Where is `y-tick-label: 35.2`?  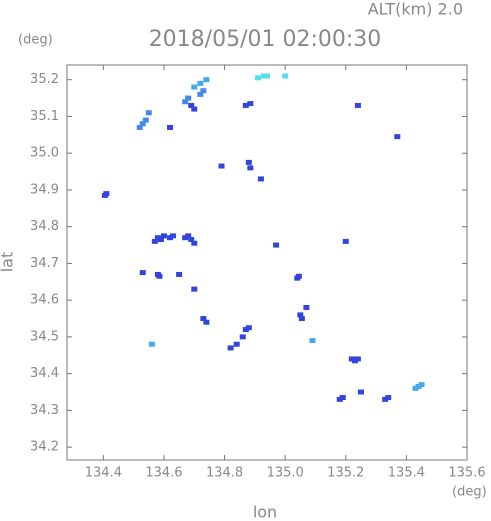 y-tick-label: 35.2 is located at coordinates (44, 79).